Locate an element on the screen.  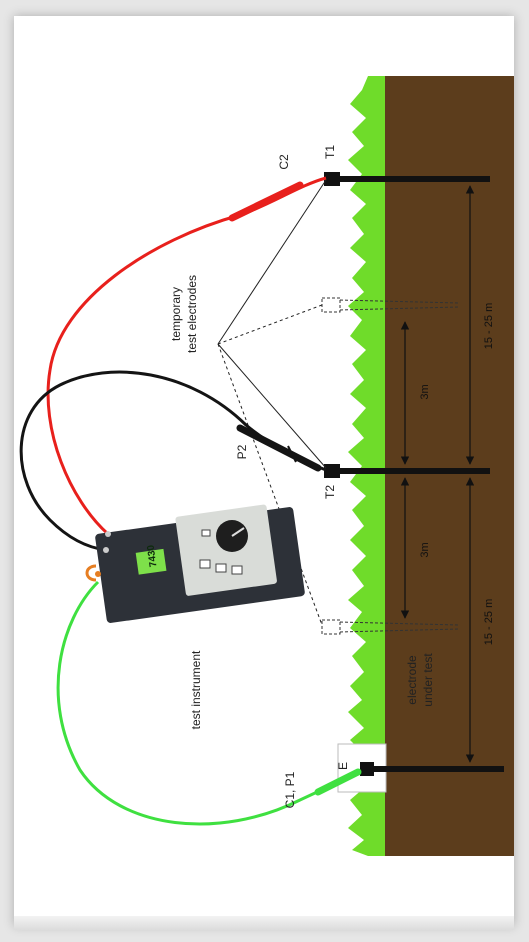
black-probe is located at coordinates (279, 448).